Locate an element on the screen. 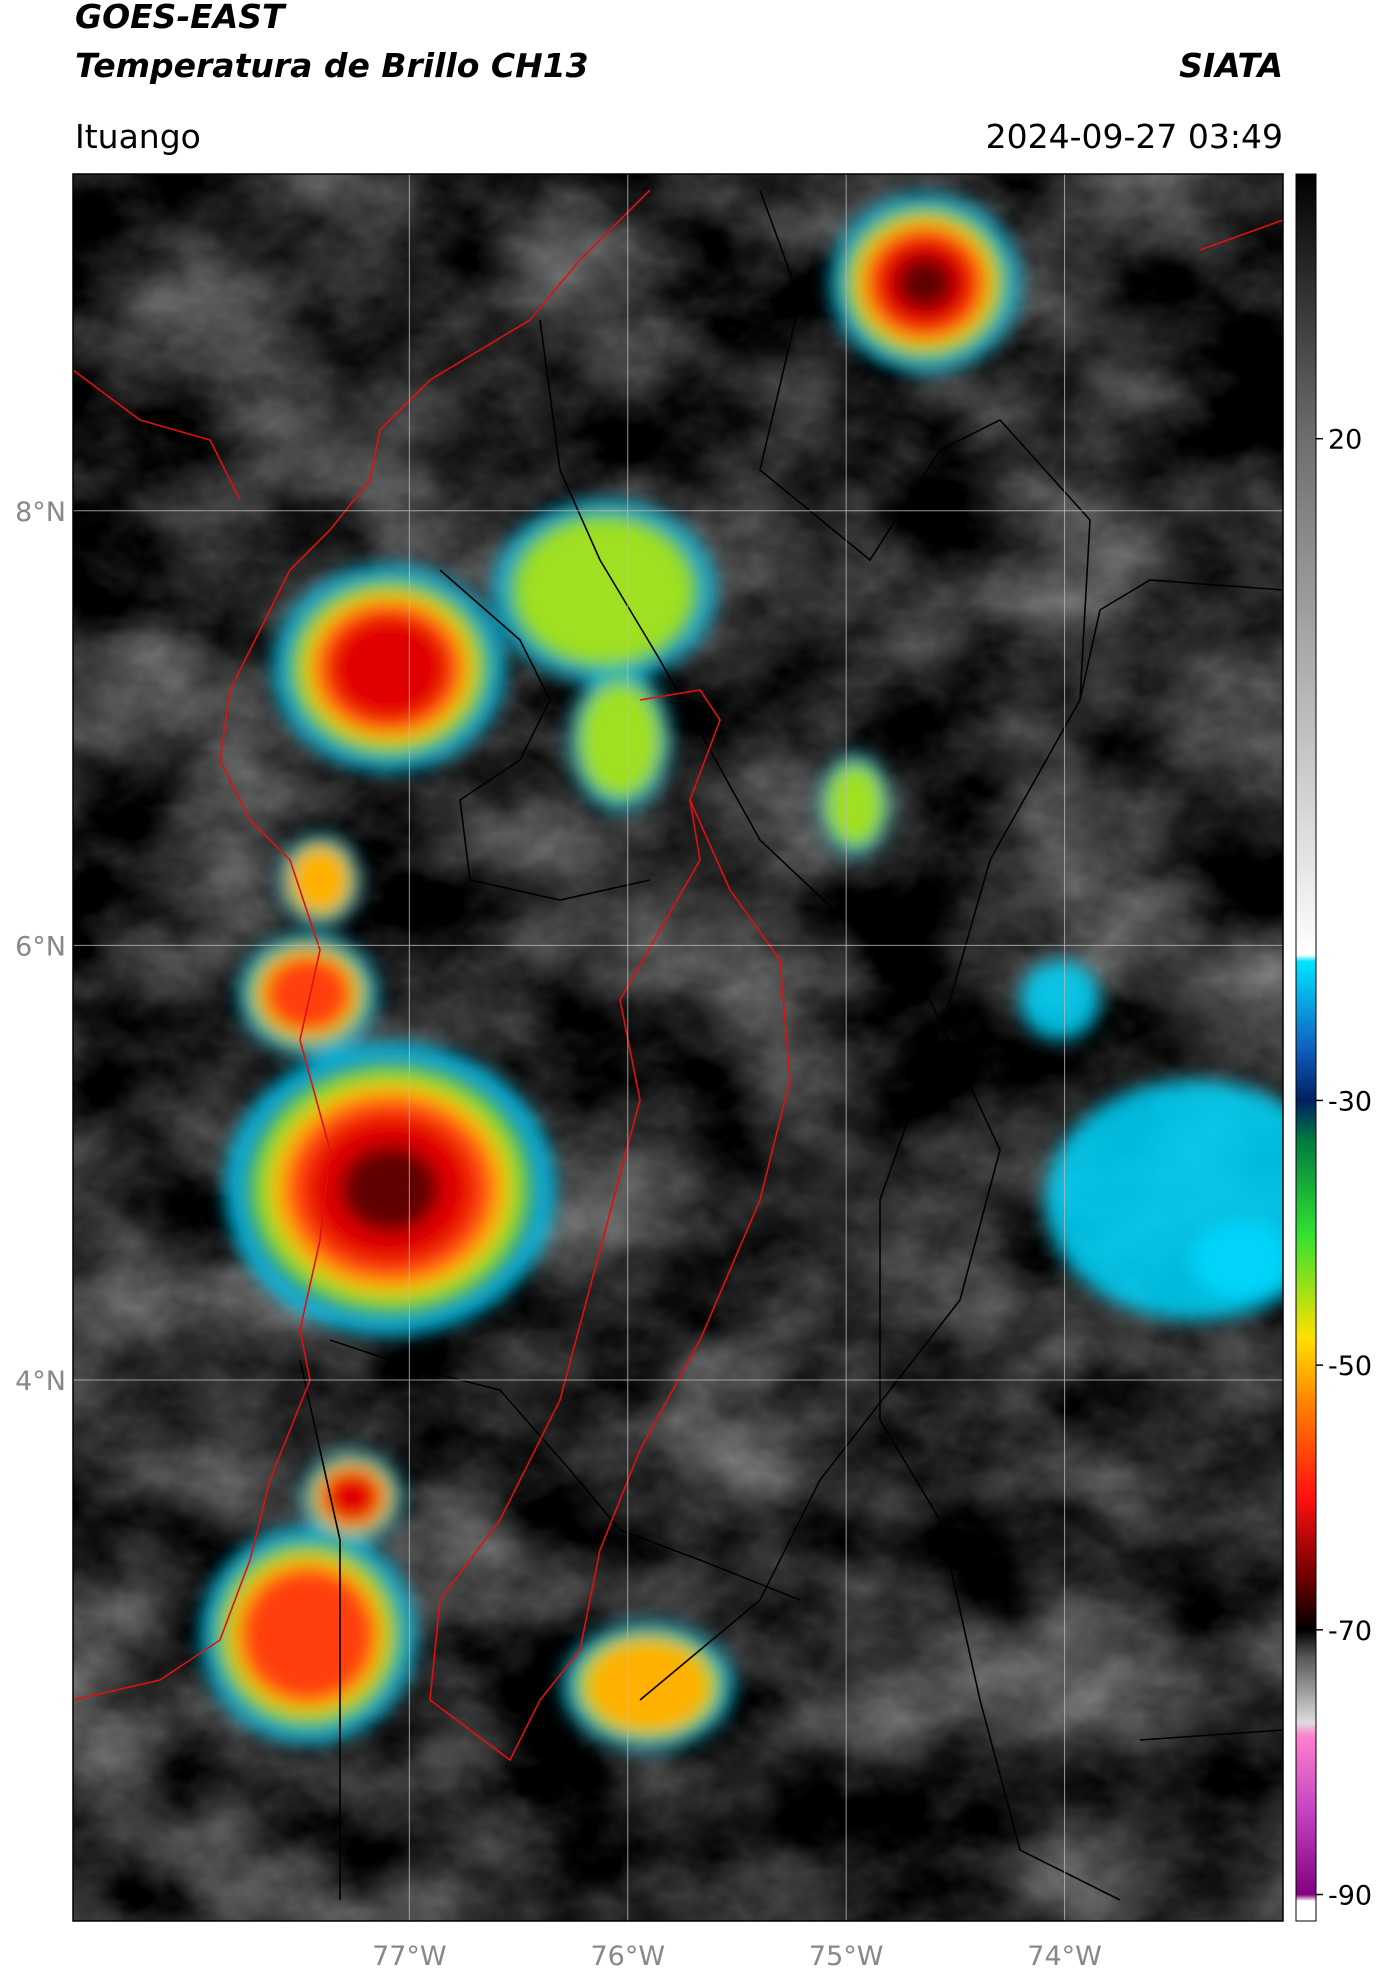 Image resolution: width=1384 pixels, height=1985 pixels. y-tick-label: 6°N is located at coordinates (40, 946).